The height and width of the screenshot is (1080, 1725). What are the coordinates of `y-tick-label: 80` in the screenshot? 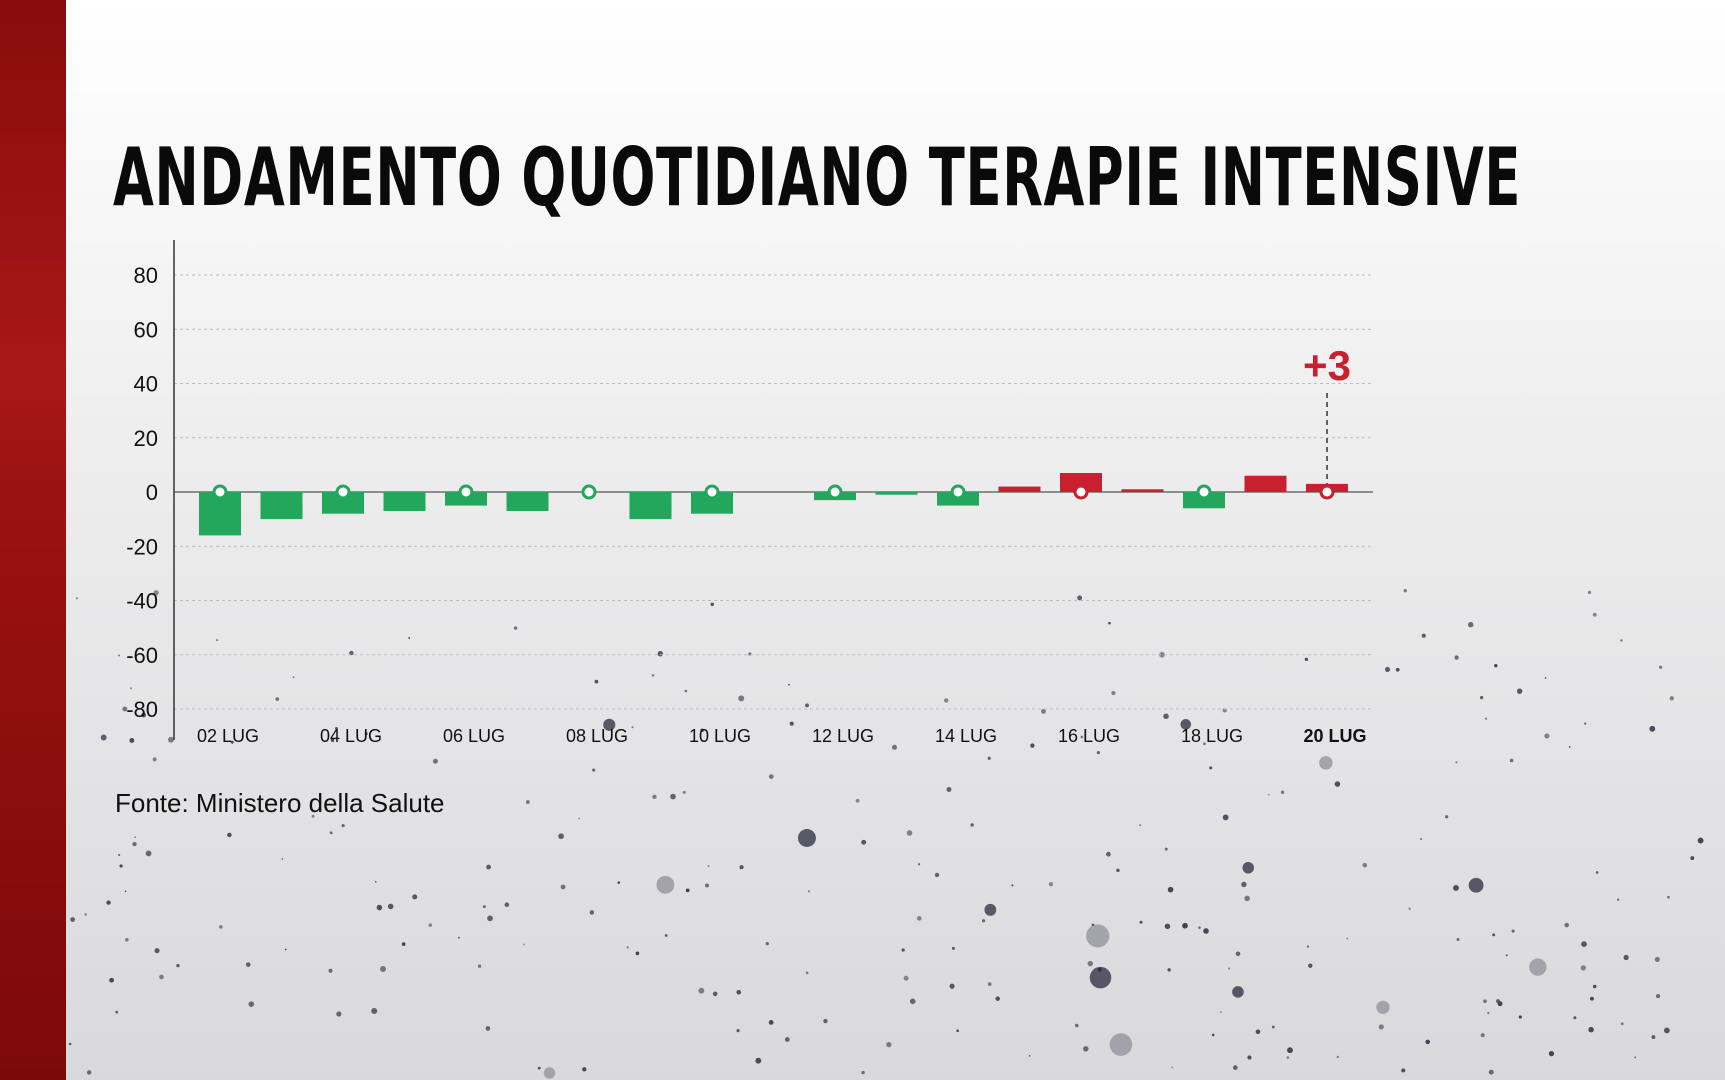 It's located at (146, 275).